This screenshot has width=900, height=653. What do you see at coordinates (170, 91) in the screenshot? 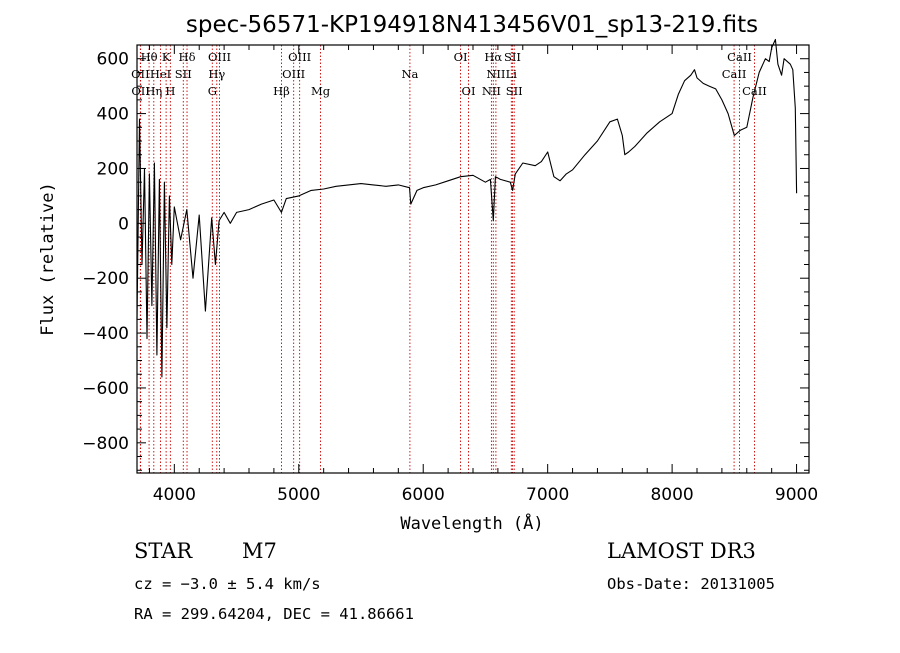
I see `line-label: H` at bounding box center [170, 91].